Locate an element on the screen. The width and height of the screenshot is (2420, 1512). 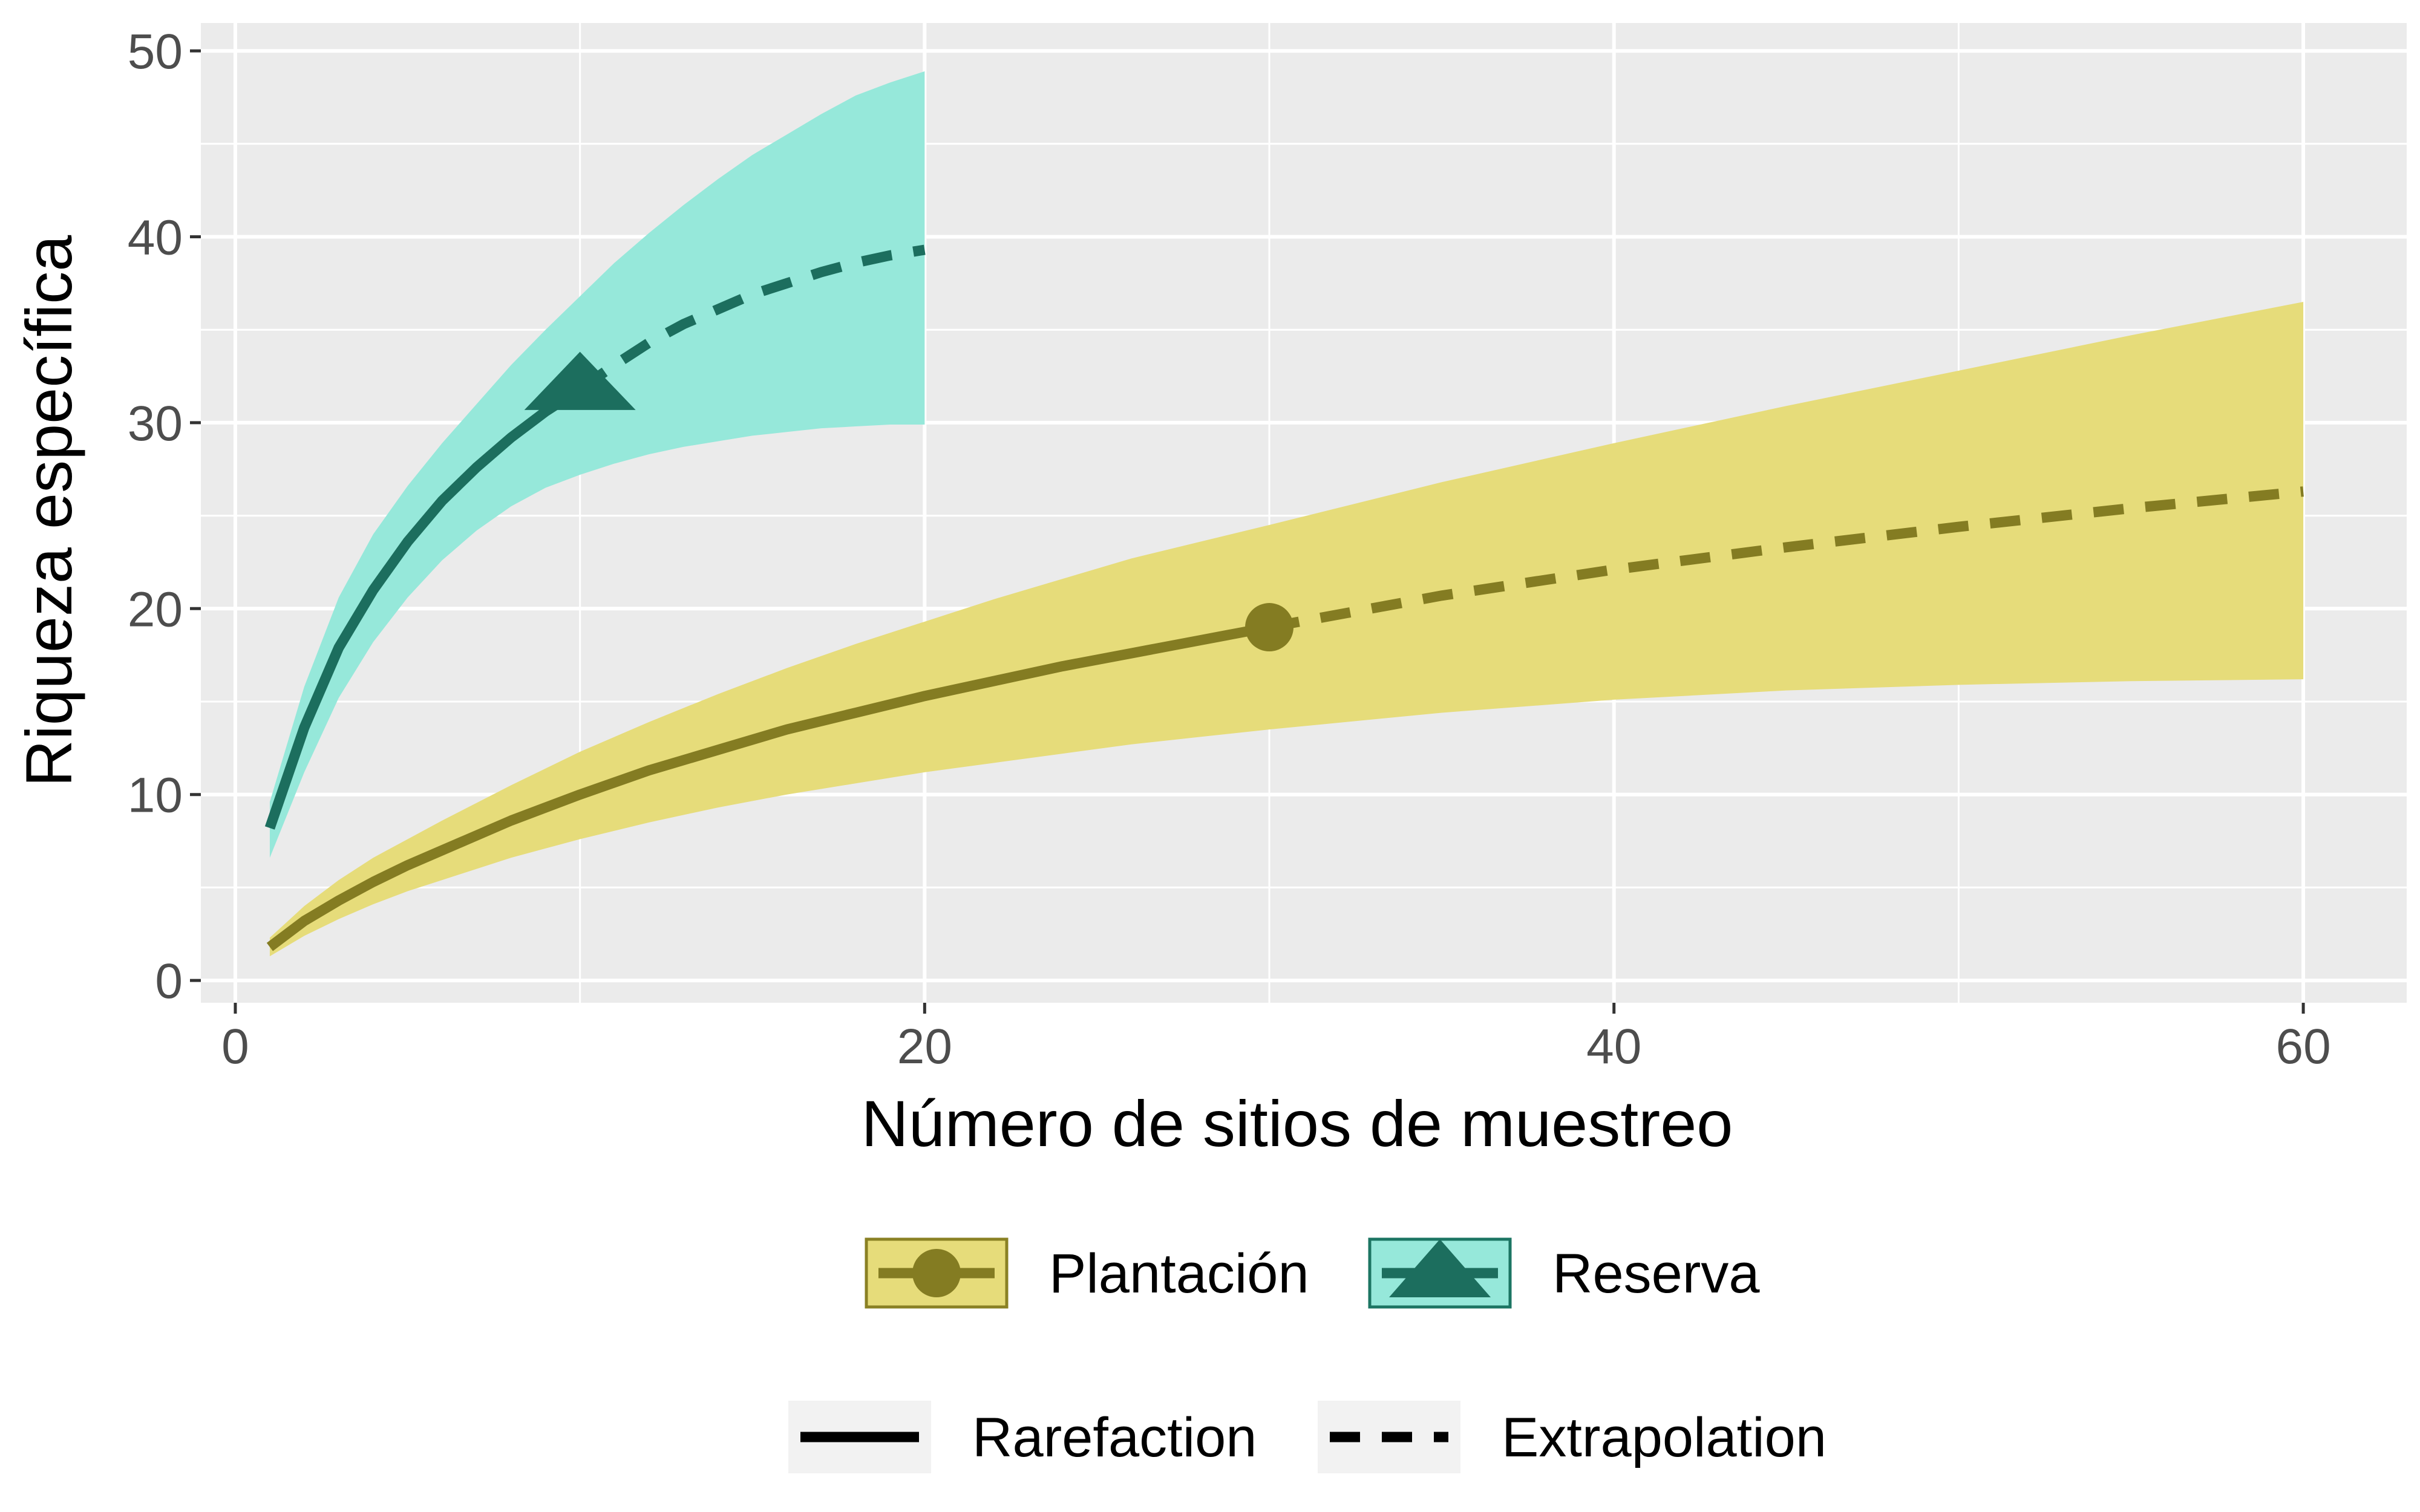
y-tick-label: 20 is located at coordinates (155, 609).